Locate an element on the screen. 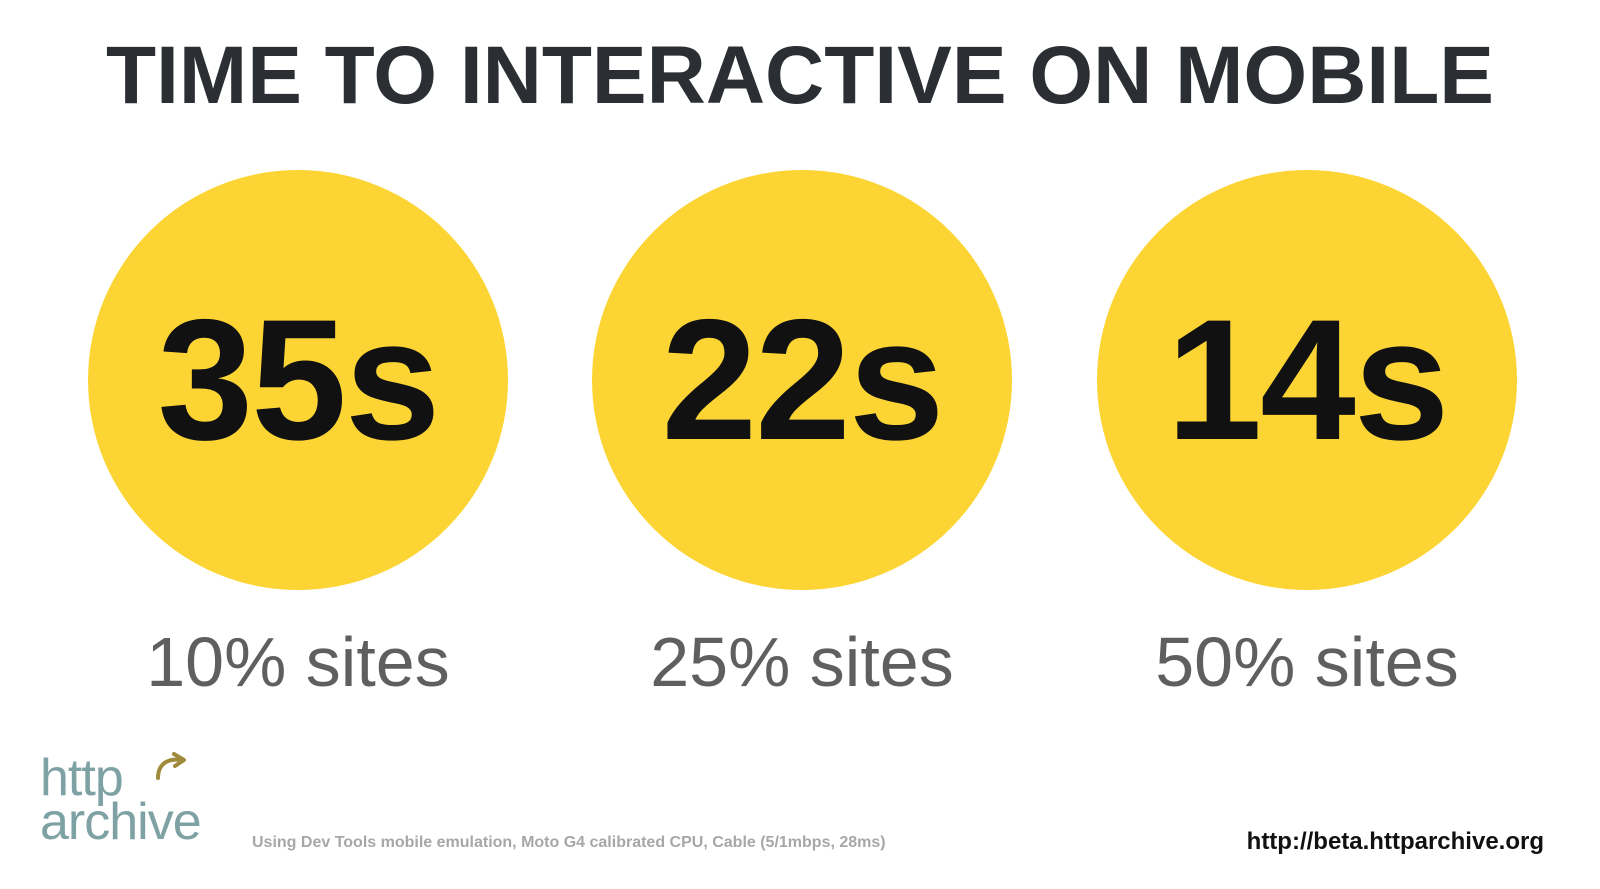  stat-circle: 14s is located at coordinates (1307, 380).